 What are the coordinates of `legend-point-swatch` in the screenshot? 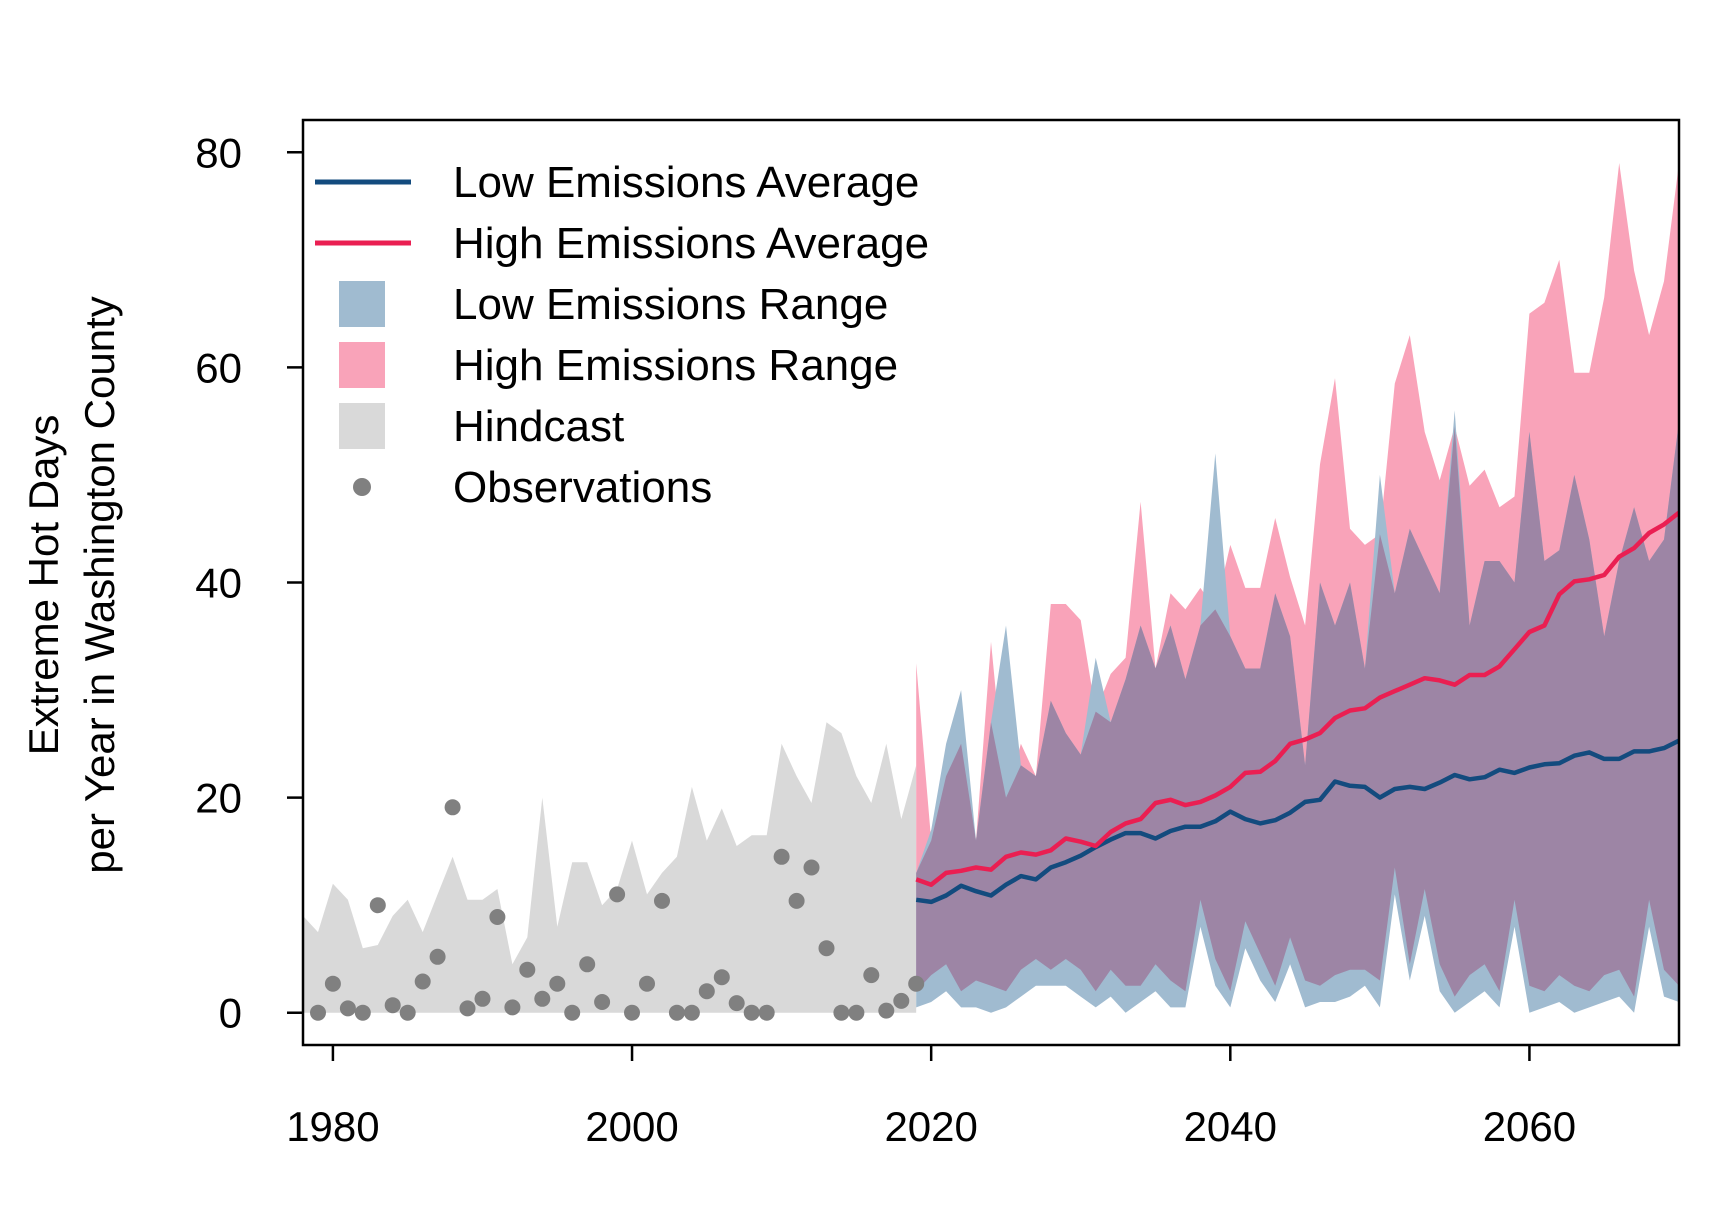 It's located at (362, 487).